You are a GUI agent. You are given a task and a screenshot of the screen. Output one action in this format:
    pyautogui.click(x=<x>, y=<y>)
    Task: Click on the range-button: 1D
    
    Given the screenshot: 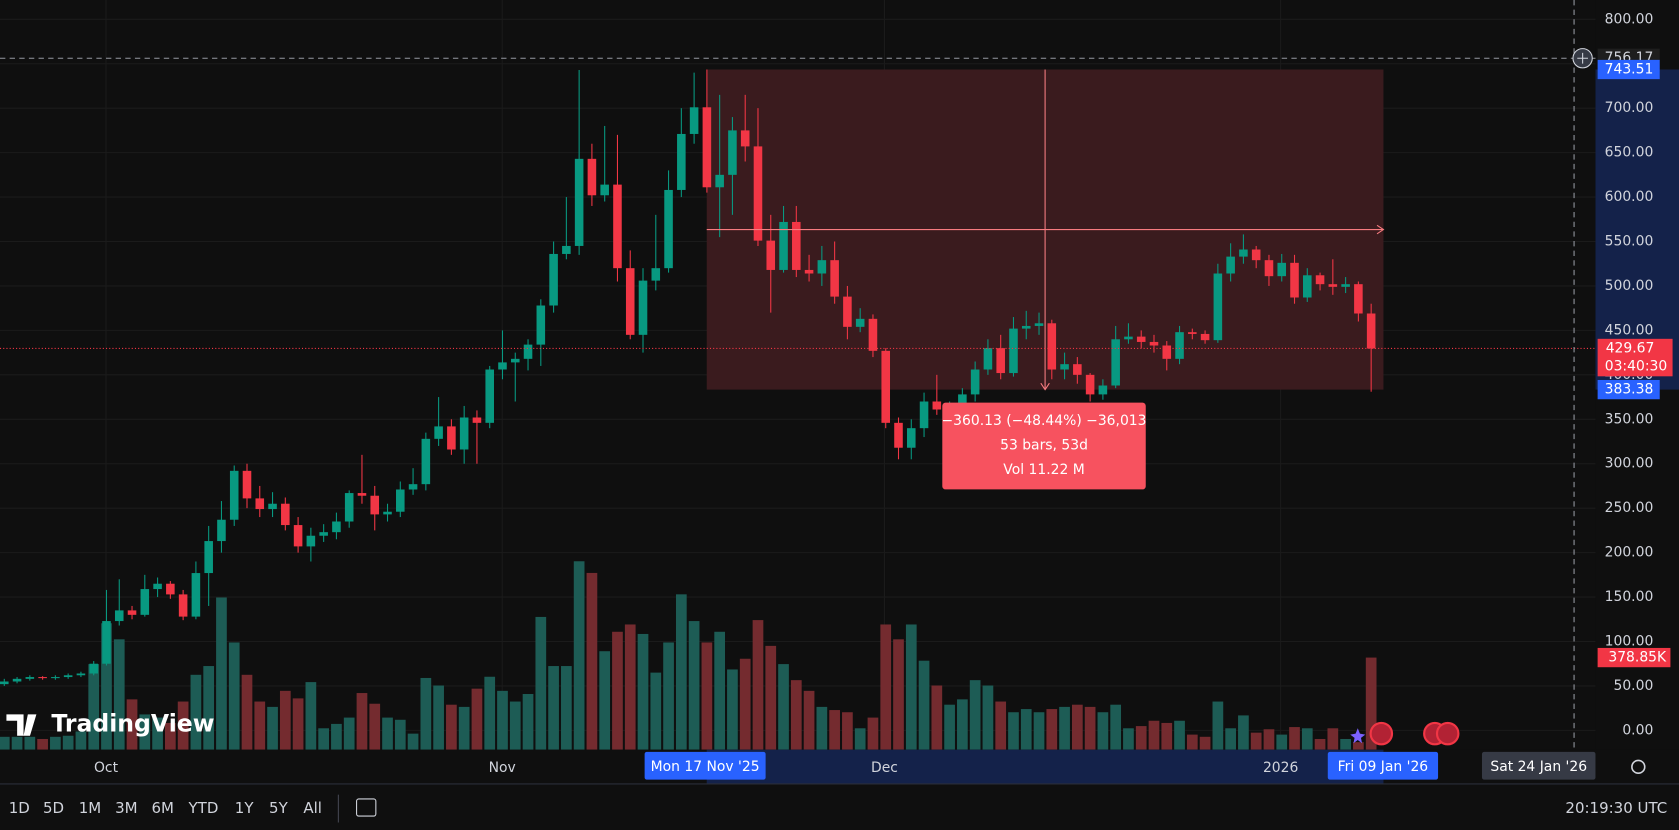 What is the action you would take?
    pyautogui.click(x=19, y=808)
    